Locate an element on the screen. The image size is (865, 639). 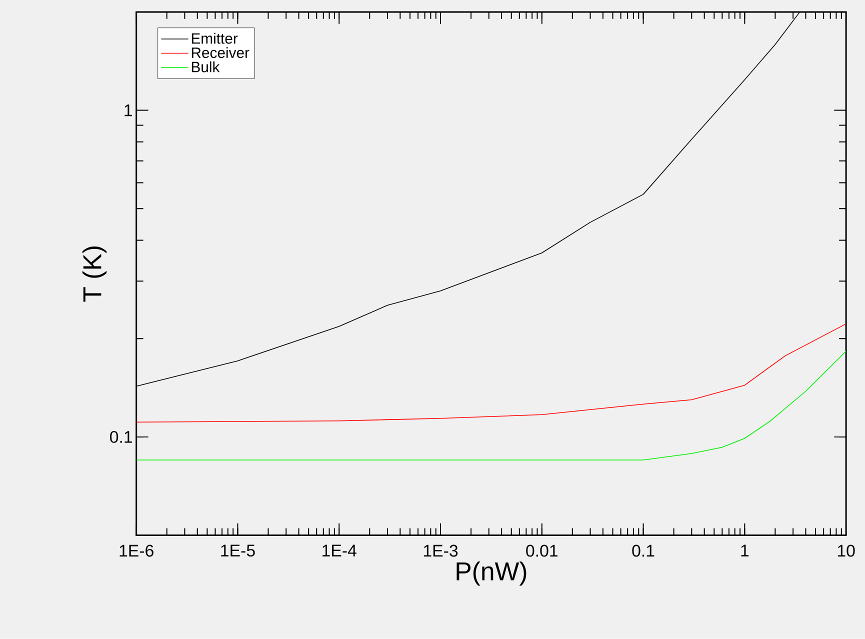
x-tick-label: 10 is located at coordinates (846, 550).